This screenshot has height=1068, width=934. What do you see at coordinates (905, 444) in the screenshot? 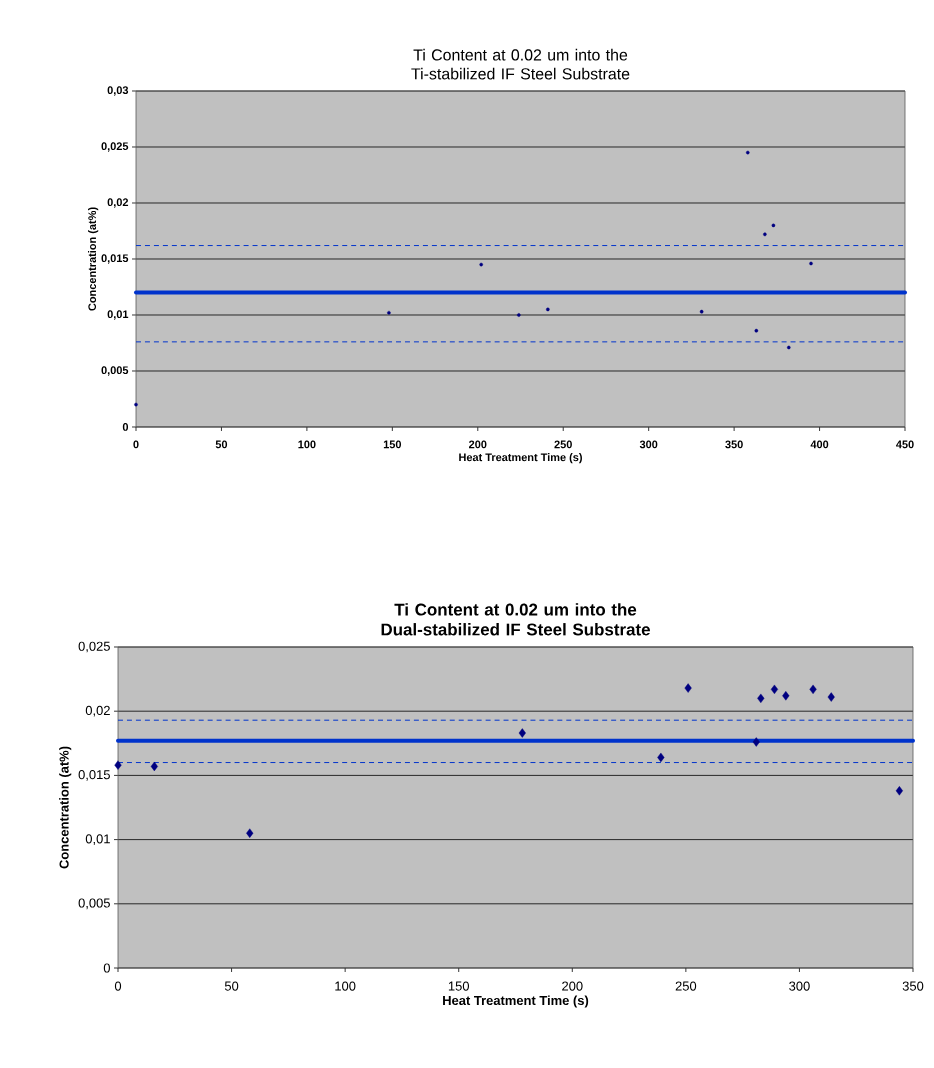
I see `x-tick-label: 450` at bounding box center [905, 444].